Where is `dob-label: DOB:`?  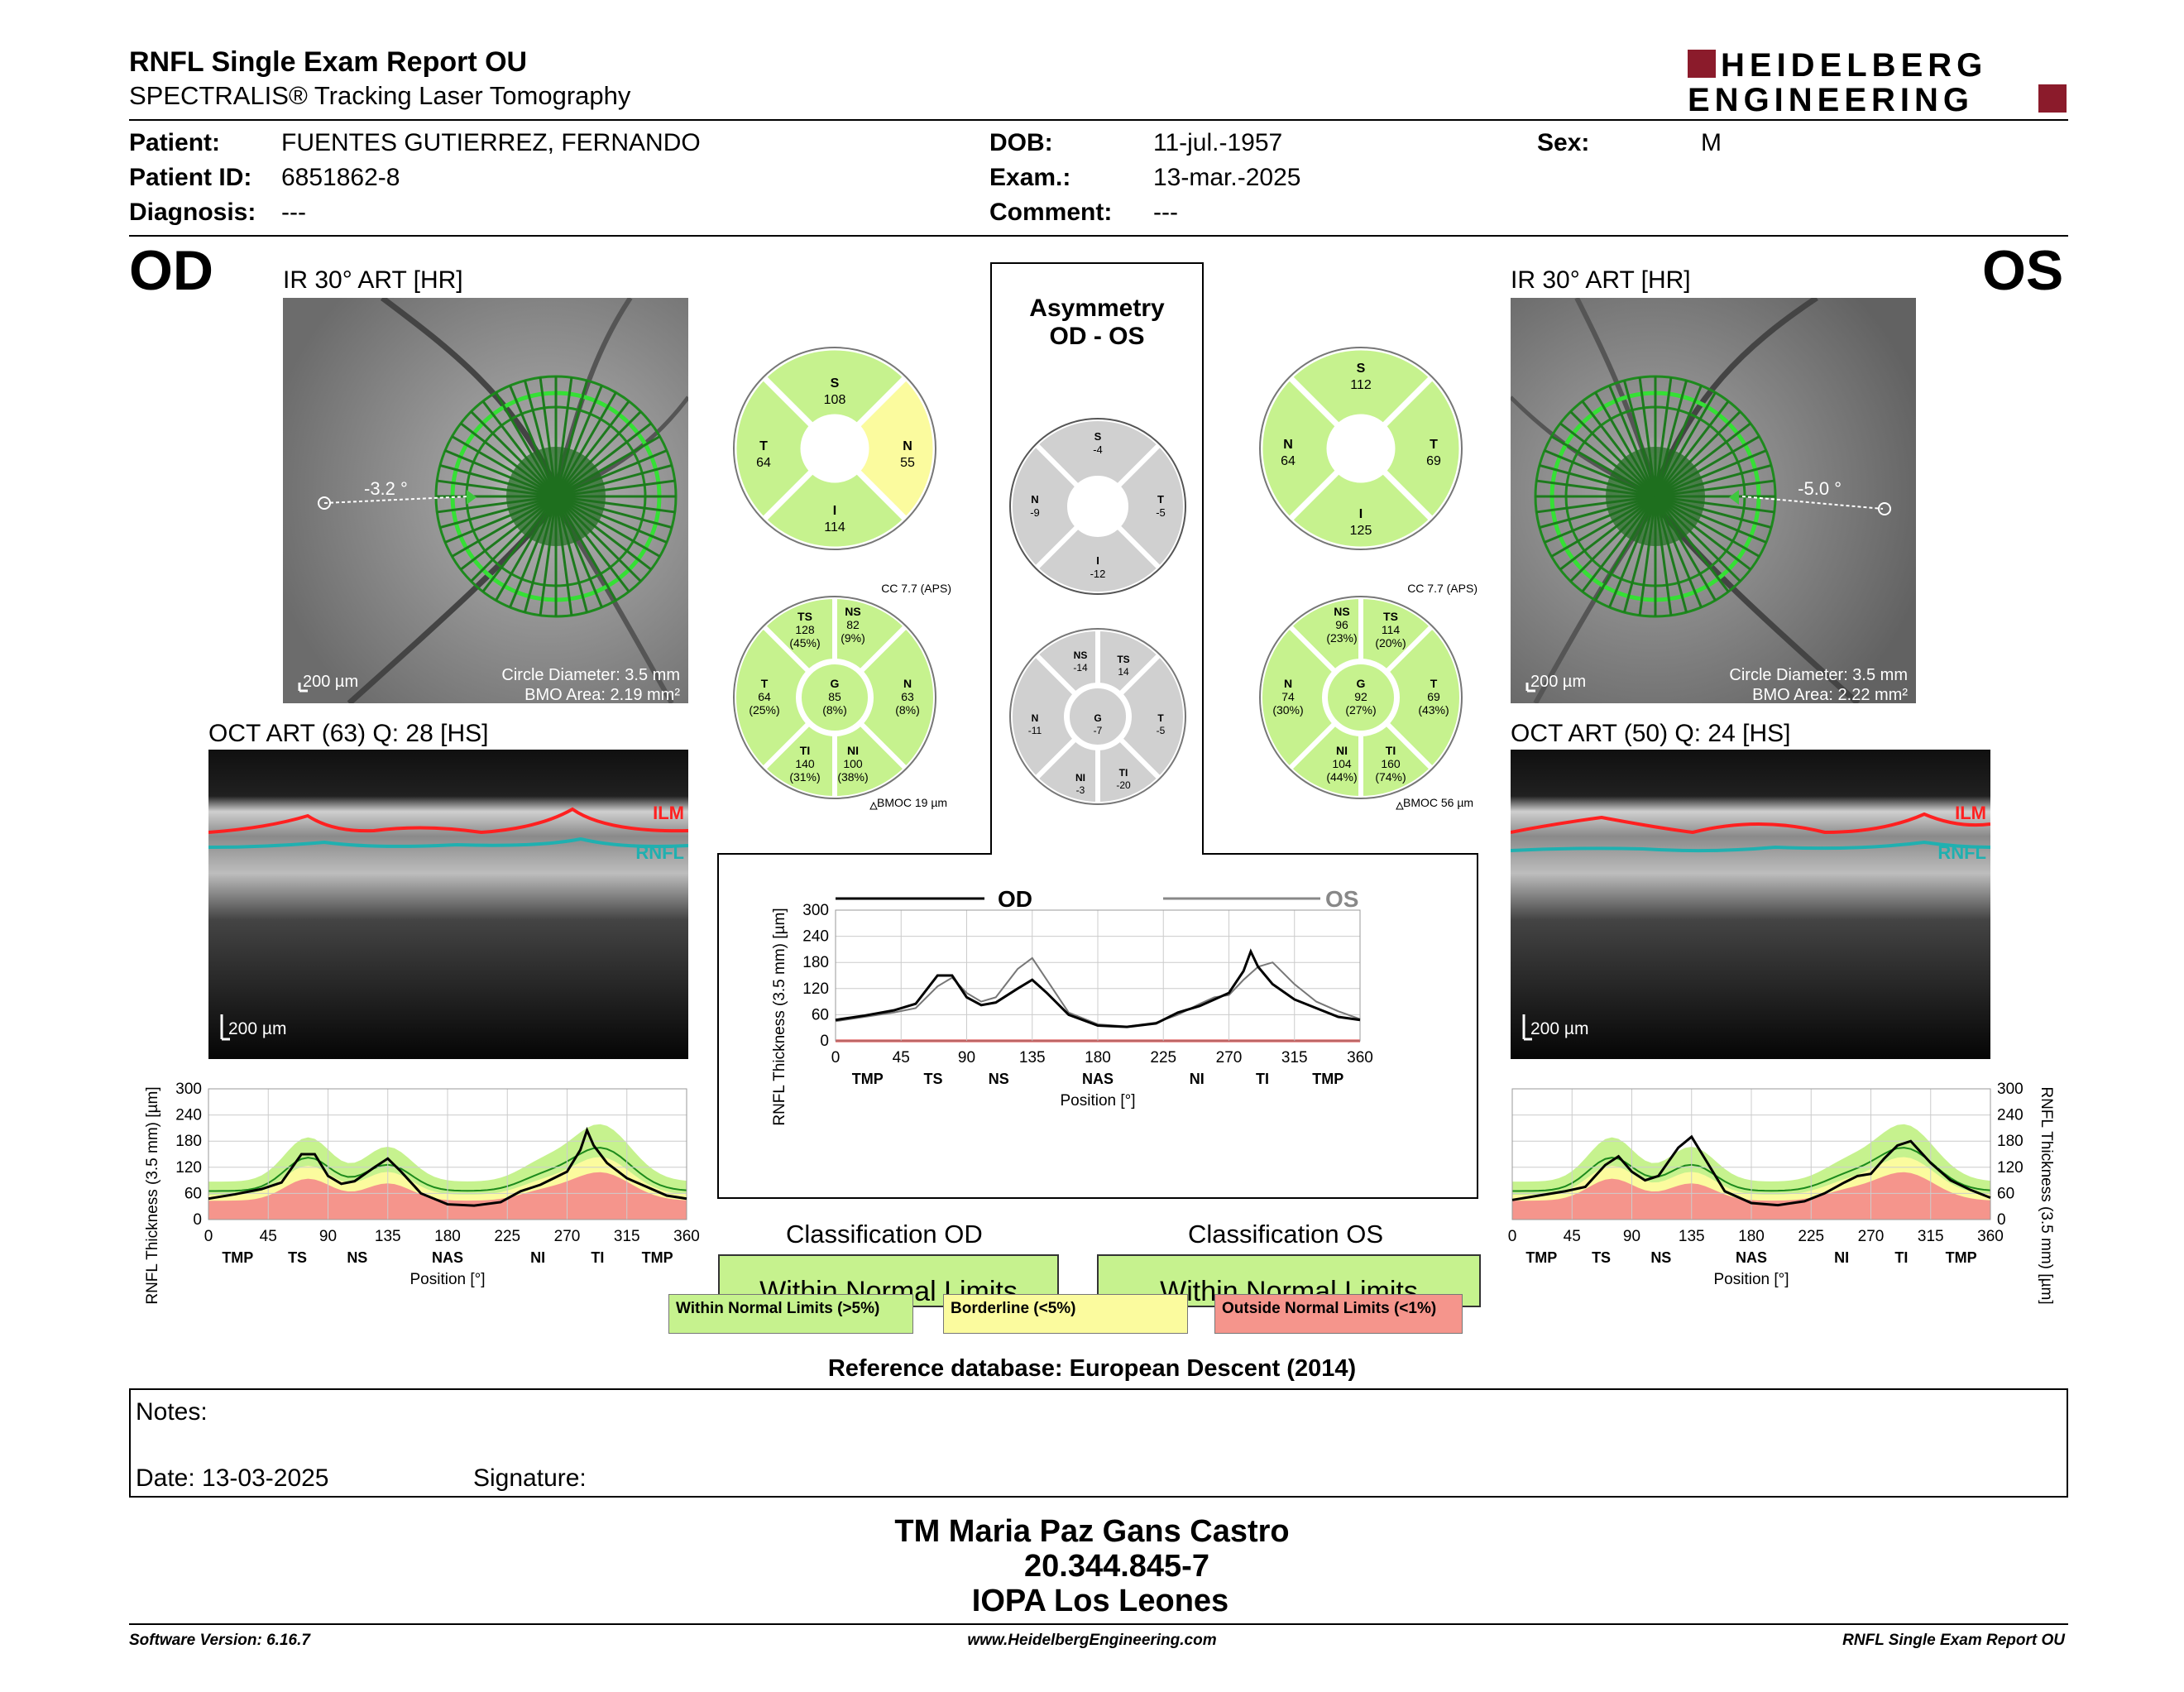
dob-label: DOB: is located at coordinates (1021, 142).